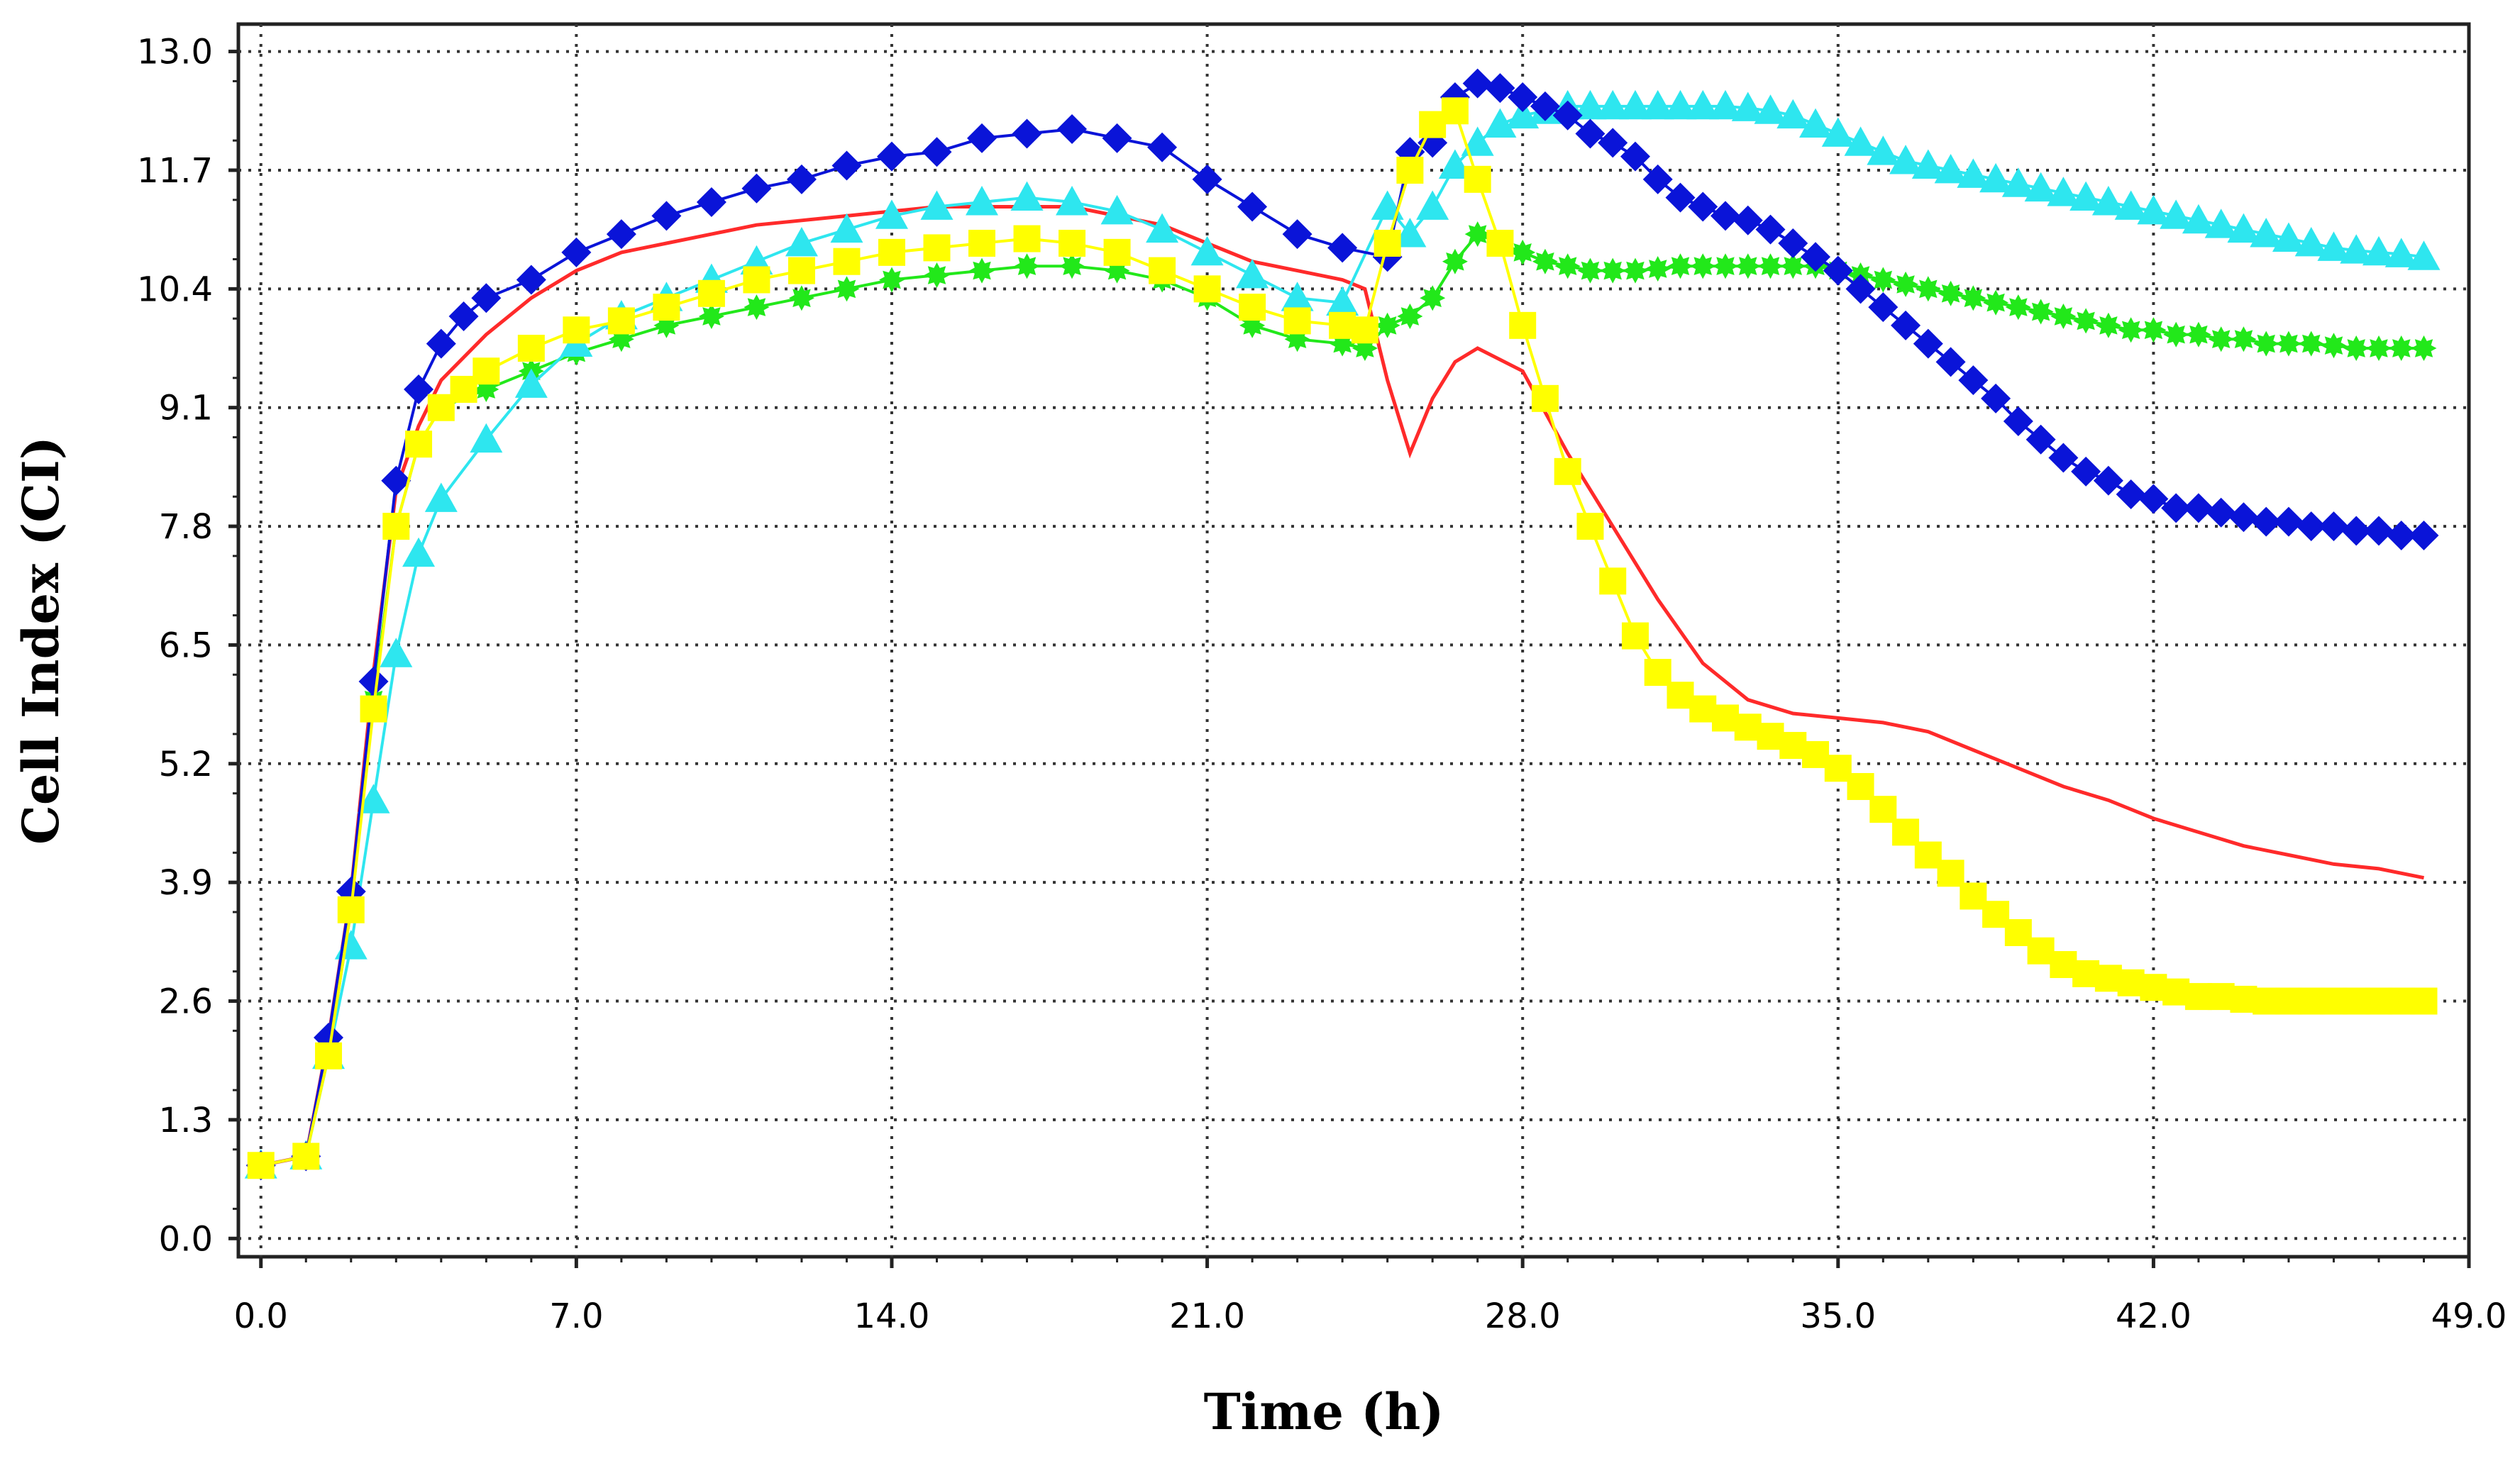 This screenshot has width=2520, height=1461. I want to click on y-tick-label: 3.9, so click(186, 883).